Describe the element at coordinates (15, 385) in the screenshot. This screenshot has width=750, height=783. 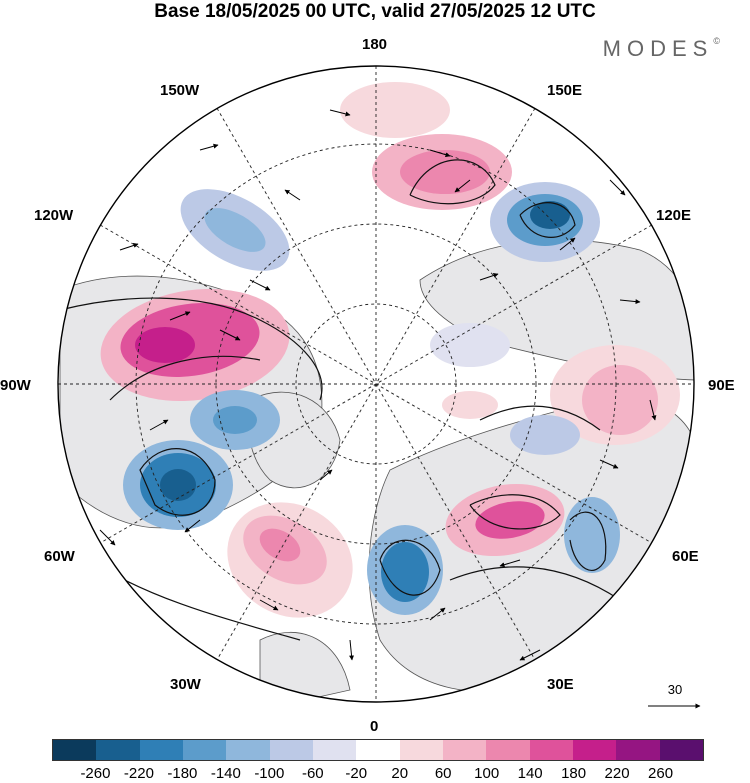
I see `lon-label-90w: 90W` at that location.